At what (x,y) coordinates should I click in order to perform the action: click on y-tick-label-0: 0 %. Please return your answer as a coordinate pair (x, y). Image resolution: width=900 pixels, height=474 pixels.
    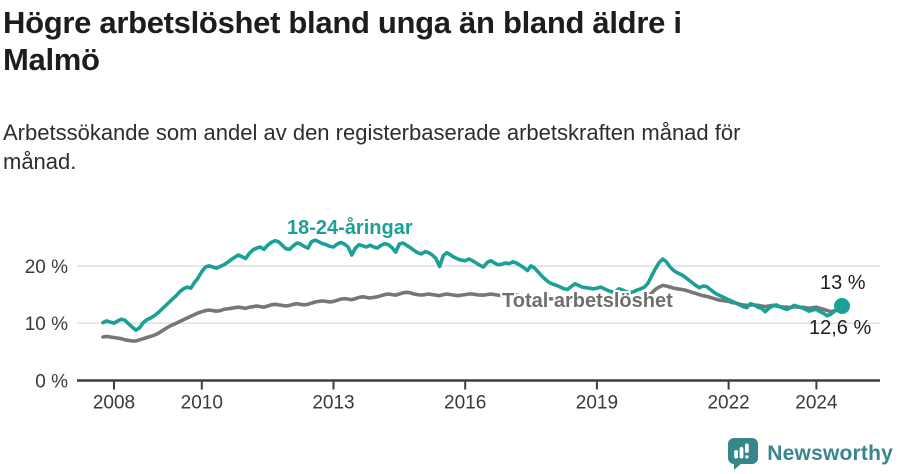
    Looking at the image, I should click on (51, 382).